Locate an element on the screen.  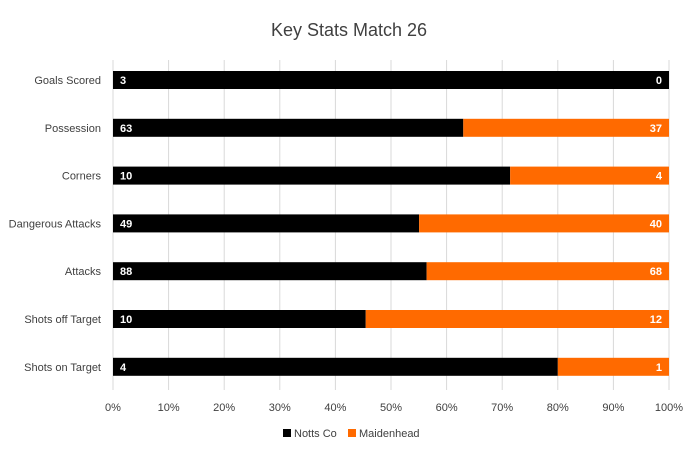
data-label-maidenhead-corners: 4 is located at coordinates (659, 177).